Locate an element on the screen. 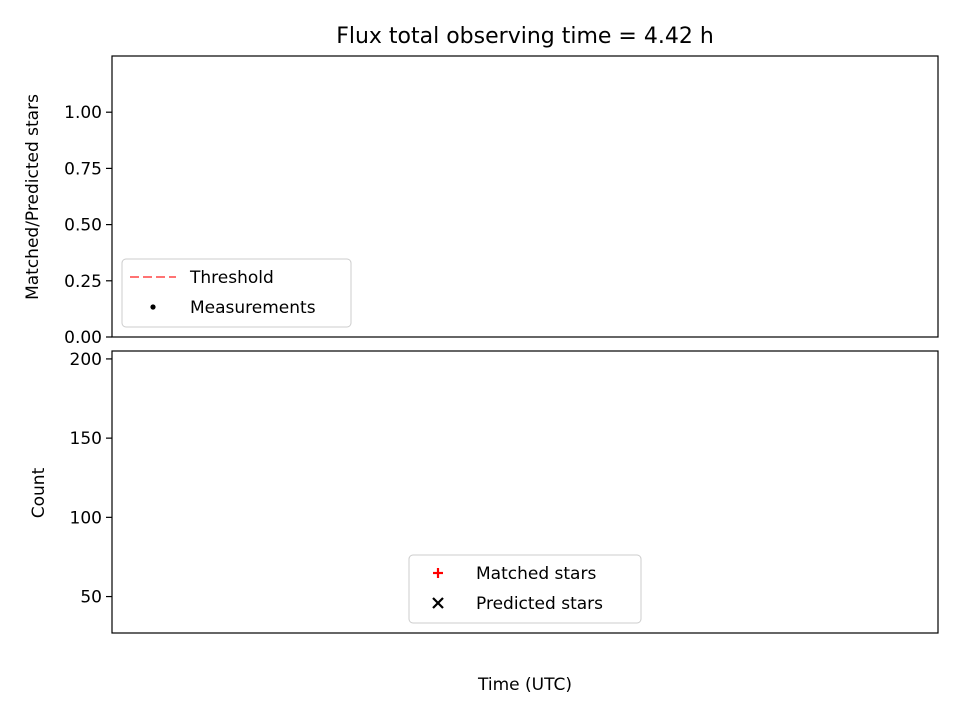 This screenshot has width=960, height=724. top-y-tick-label: 0.50 is located at coordinates (83, 226).